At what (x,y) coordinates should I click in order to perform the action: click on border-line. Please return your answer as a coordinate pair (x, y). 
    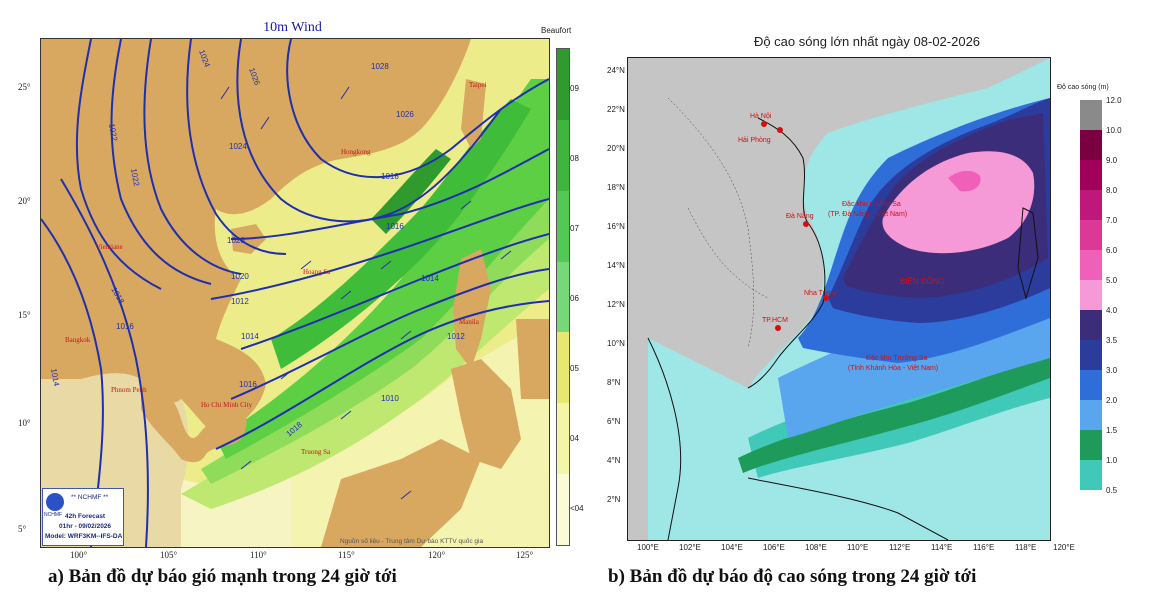
    Looking at the image, I should click on (711, 223).